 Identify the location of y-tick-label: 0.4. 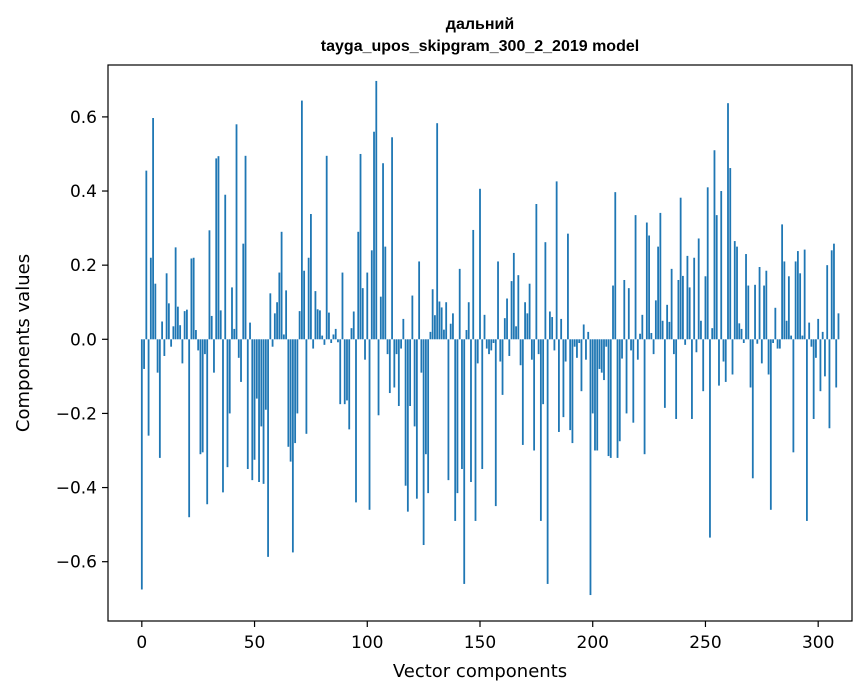
(83, 192).